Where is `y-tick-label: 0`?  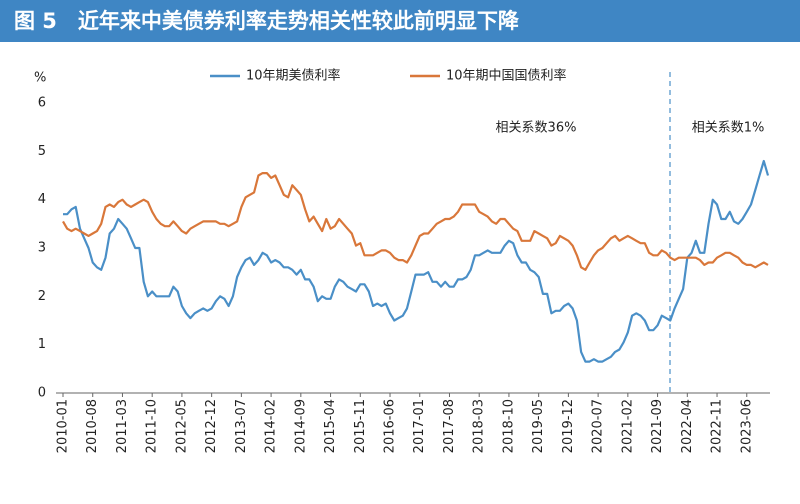
y-tick-label: 0 is located at coordinates (42, 393).